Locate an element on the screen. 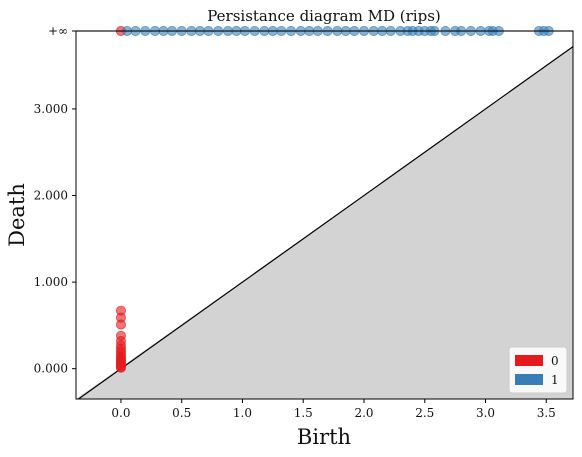 The image size is (582, 457). x-tick-label: 2.5 is located at coordinates (424, 413).